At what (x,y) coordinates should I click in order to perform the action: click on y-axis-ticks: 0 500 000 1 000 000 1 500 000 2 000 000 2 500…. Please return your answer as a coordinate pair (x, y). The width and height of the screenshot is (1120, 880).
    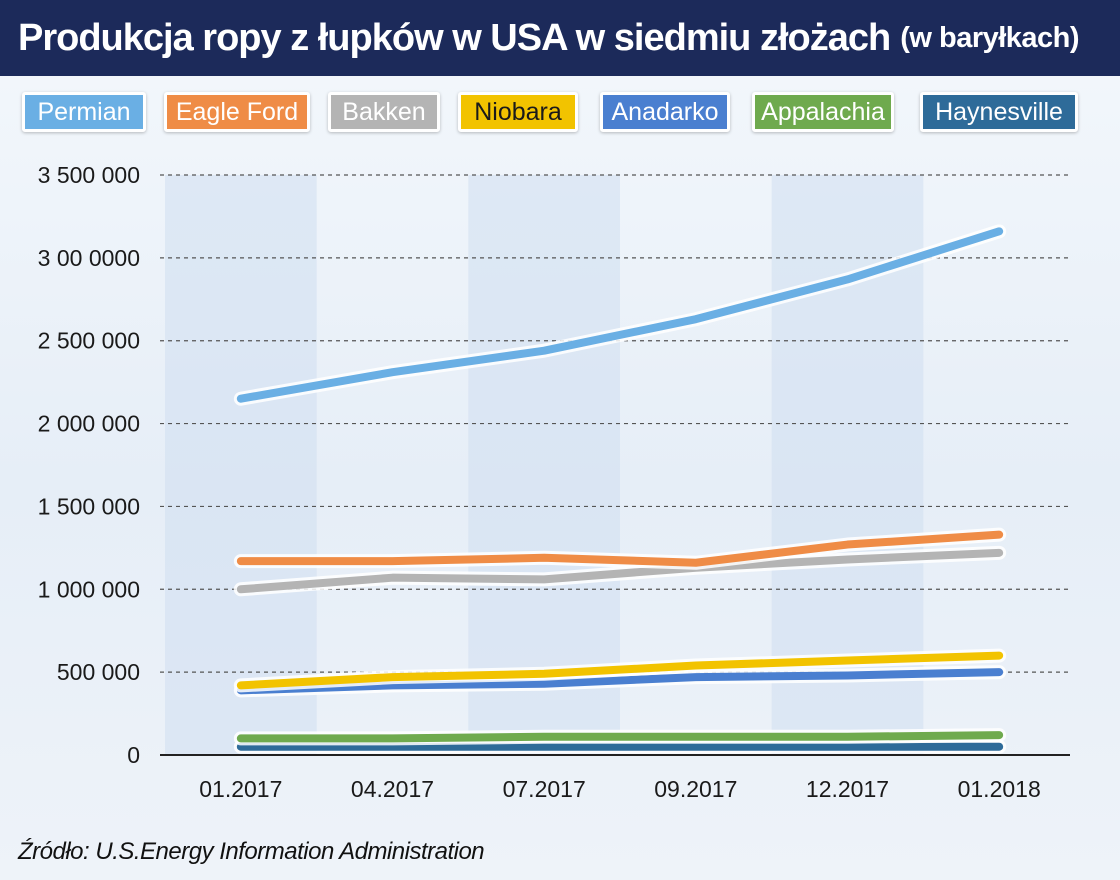
    Looking at the image, I should click on (89, 465).